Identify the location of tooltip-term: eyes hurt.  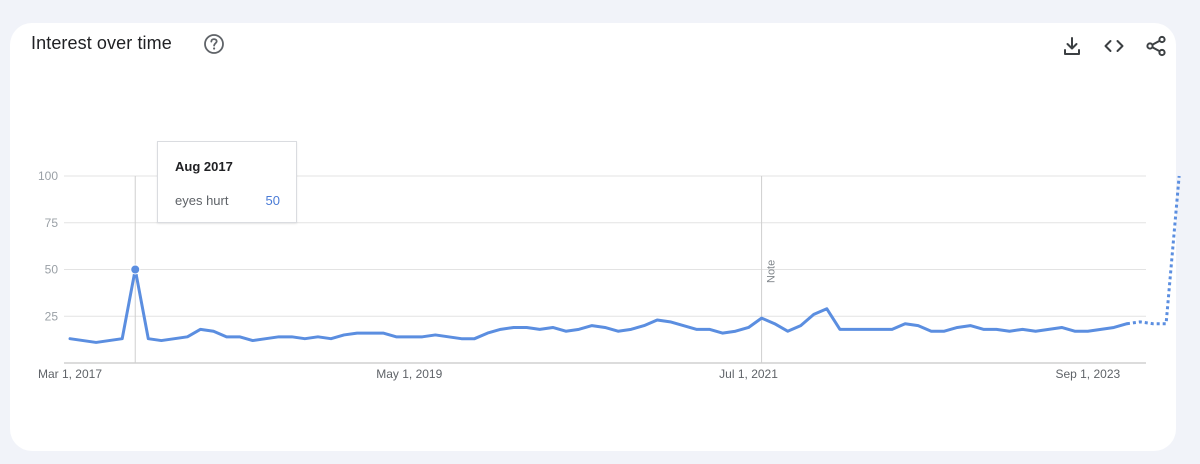
(202, 200).